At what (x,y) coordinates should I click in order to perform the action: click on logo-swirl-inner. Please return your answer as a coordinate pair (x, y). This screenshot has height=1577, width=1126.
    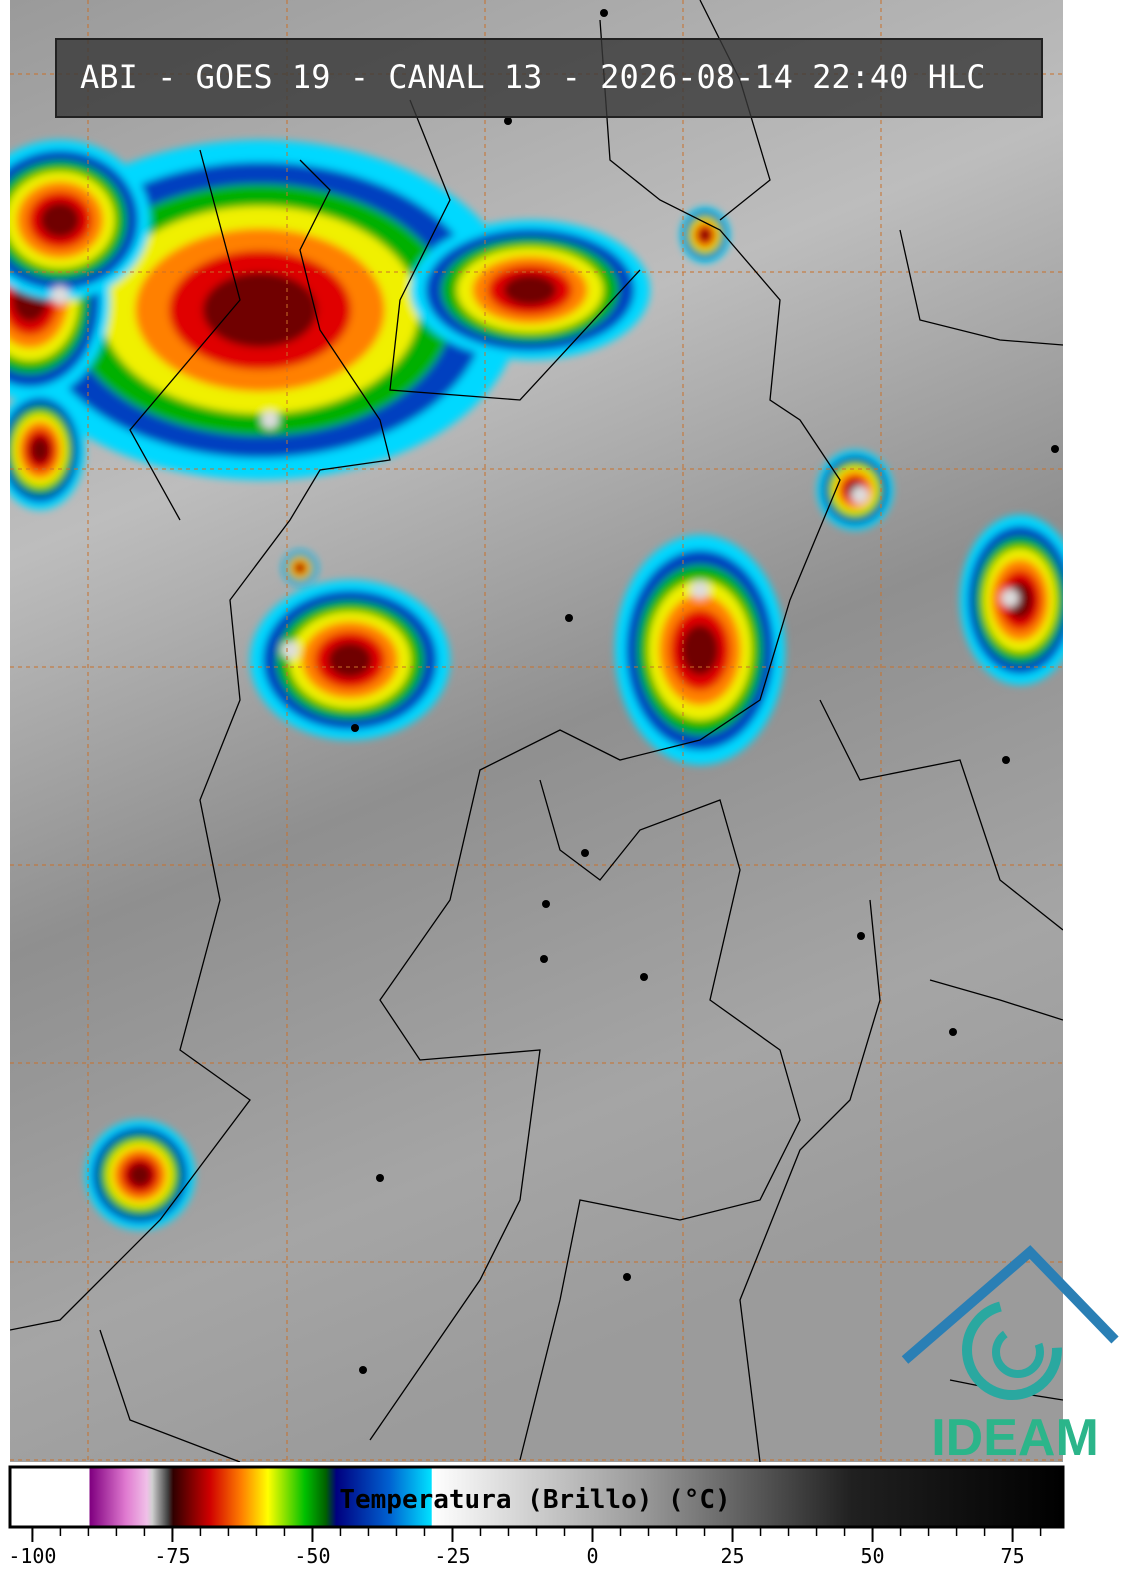
    Looking at the image, I should click on (1018, 1352).